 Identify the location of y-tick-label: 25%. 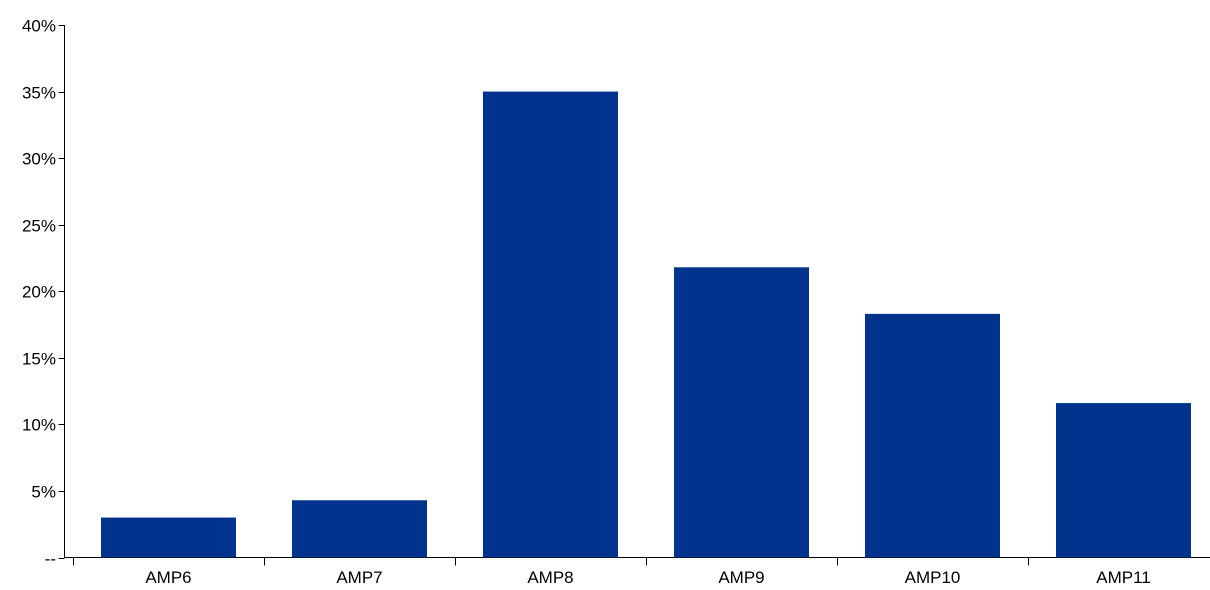
(39, 226).